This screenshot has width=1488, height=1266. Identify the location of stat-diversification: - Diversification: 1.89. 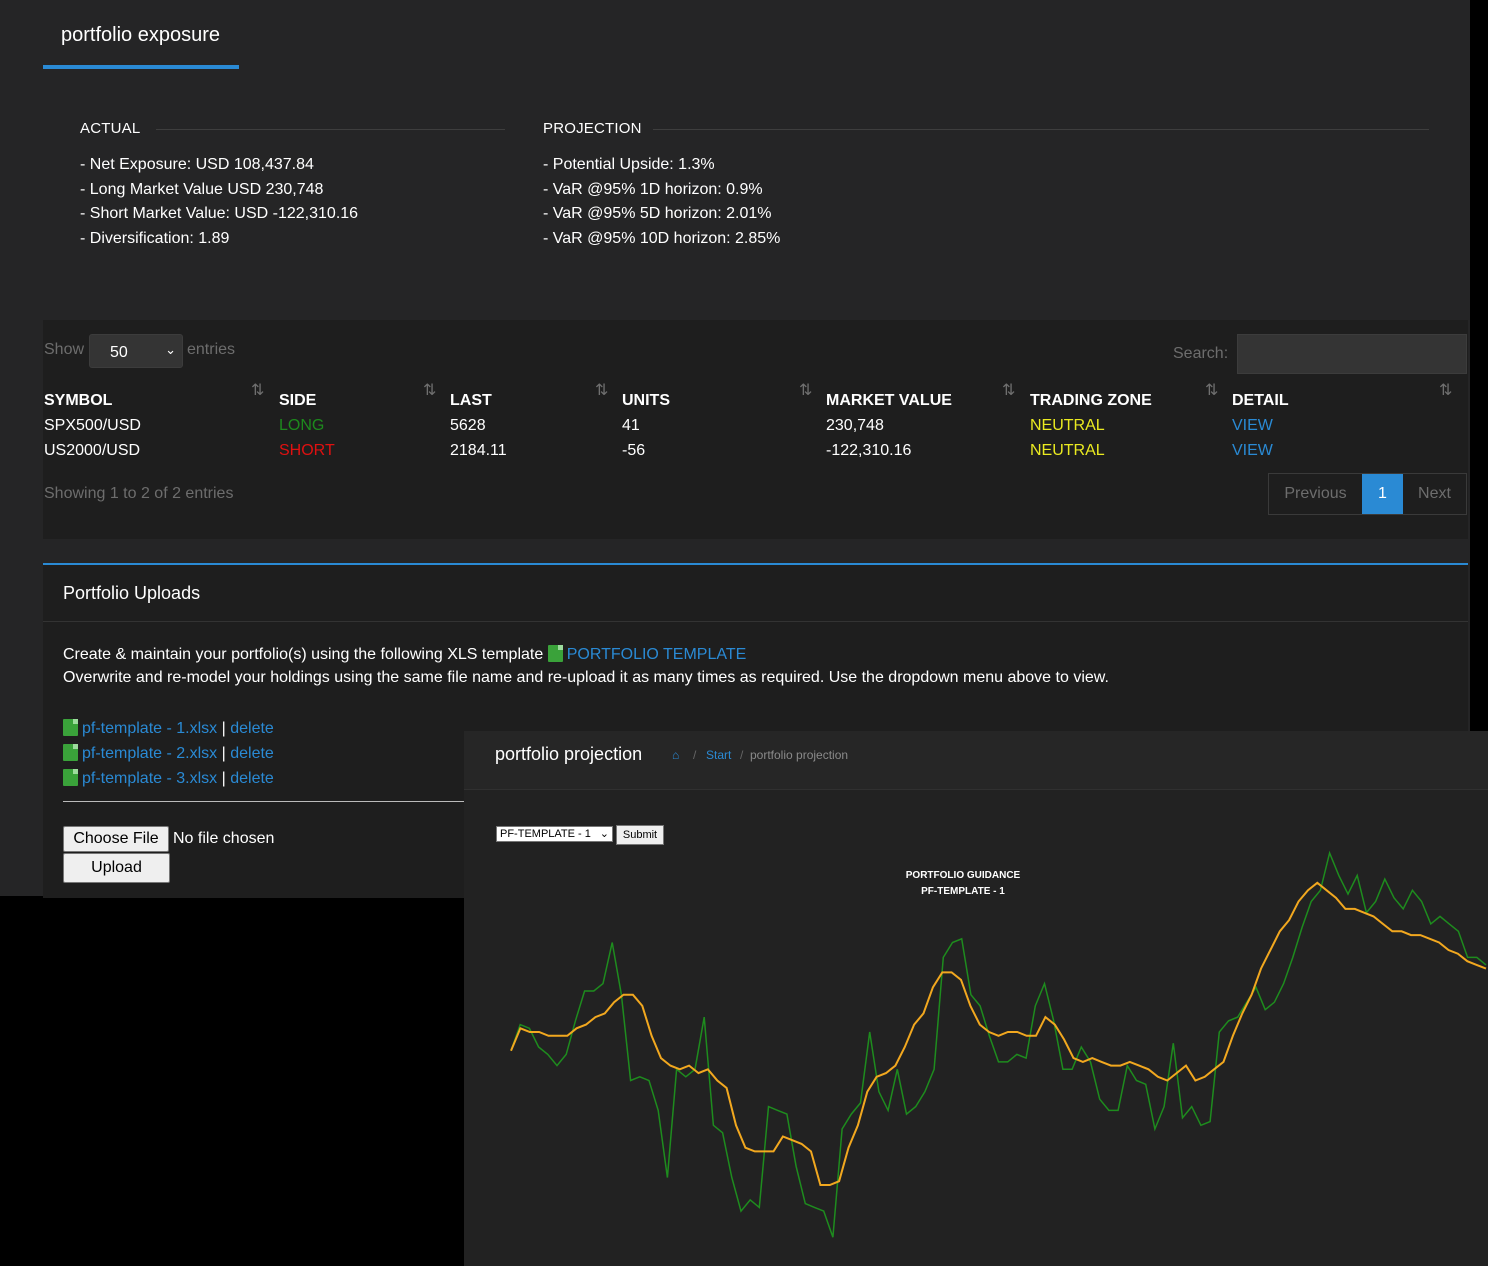
(155, 239).